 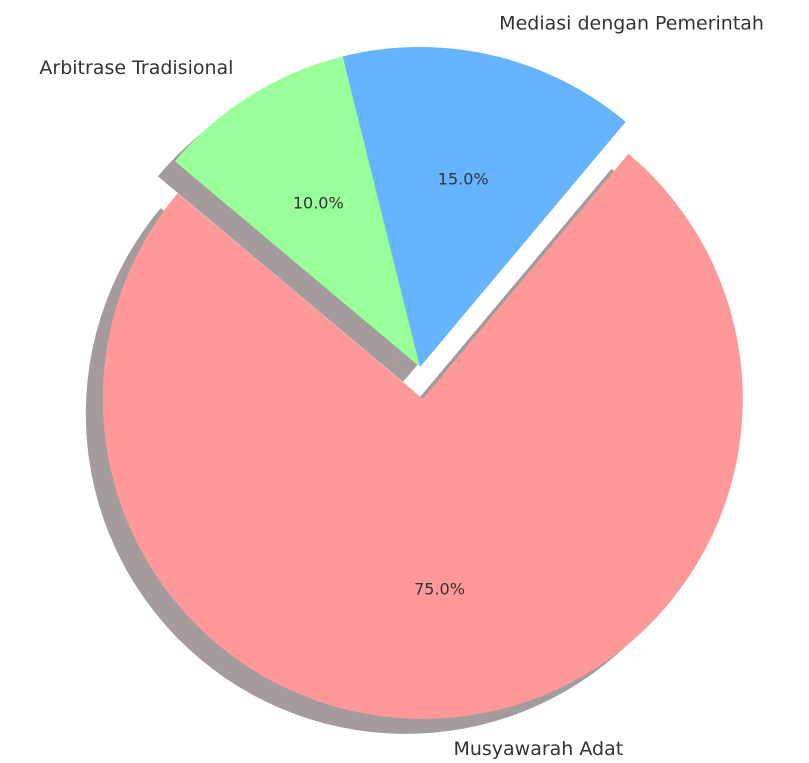 I want to click on percent-label: 15.0%, so click(x=463, y=178).